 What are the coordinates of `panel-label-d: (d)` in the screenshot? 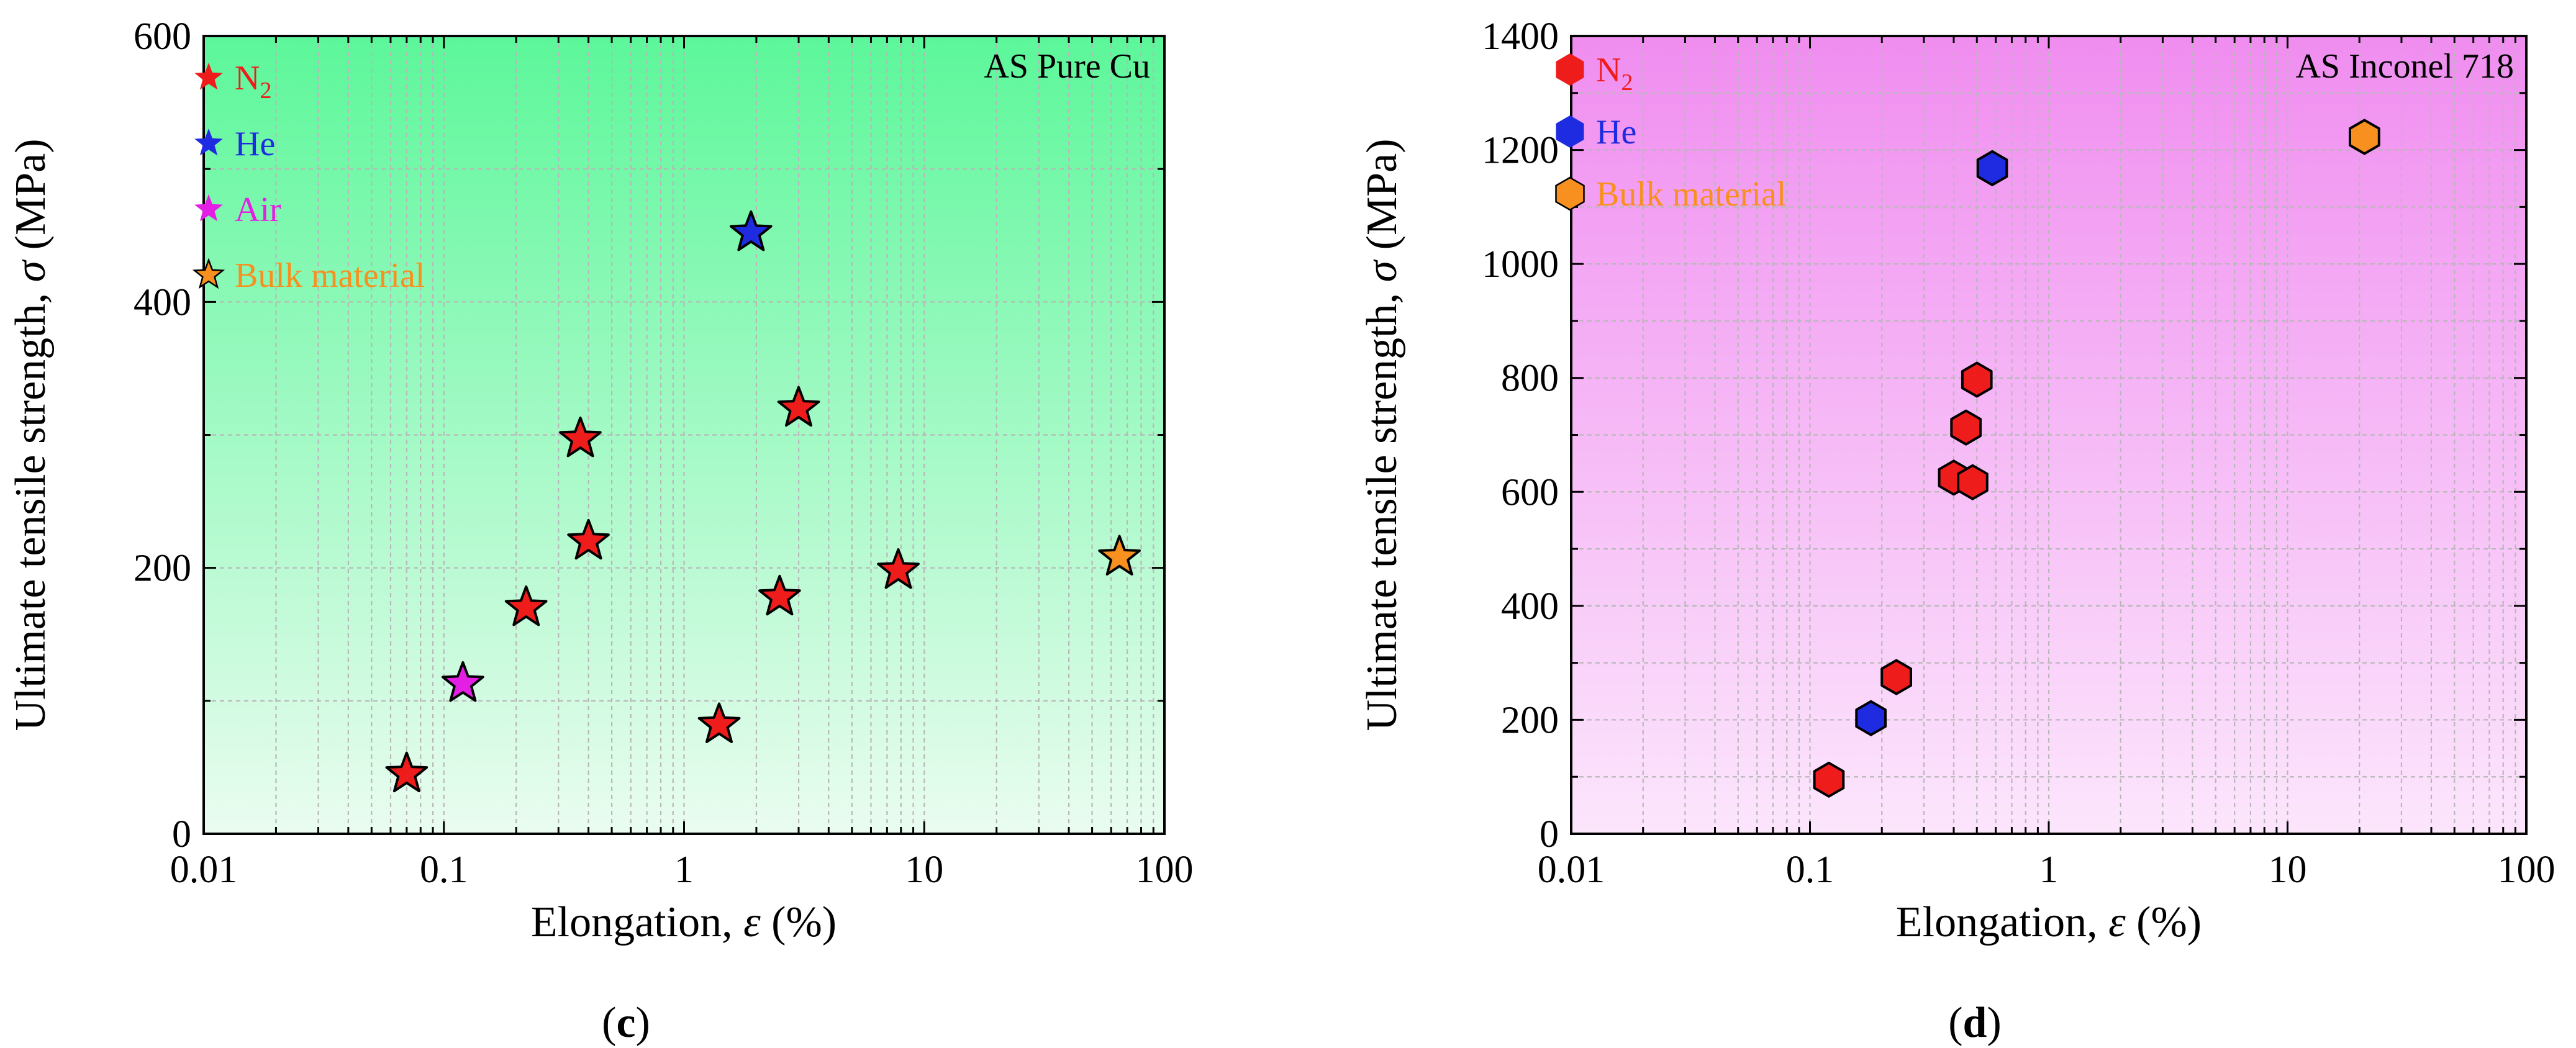 It's located at (1975, 1023).